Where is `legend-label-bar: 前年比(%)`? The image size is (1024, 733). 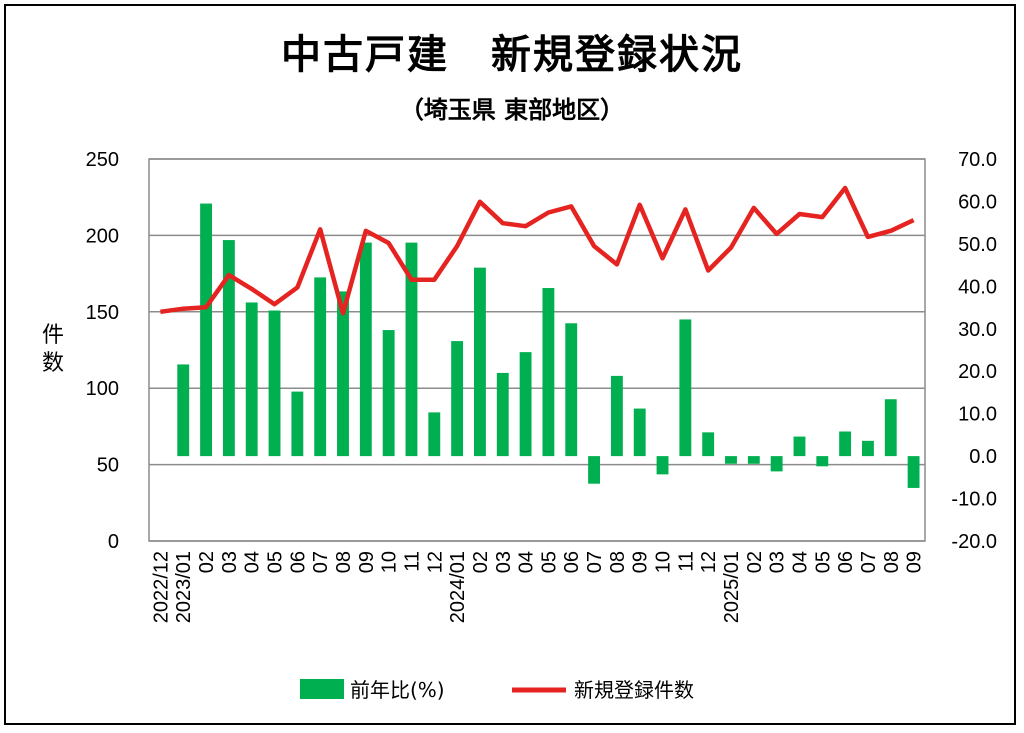 legend-label-bar: 前年比(%) is located at coordinates (397, 690).